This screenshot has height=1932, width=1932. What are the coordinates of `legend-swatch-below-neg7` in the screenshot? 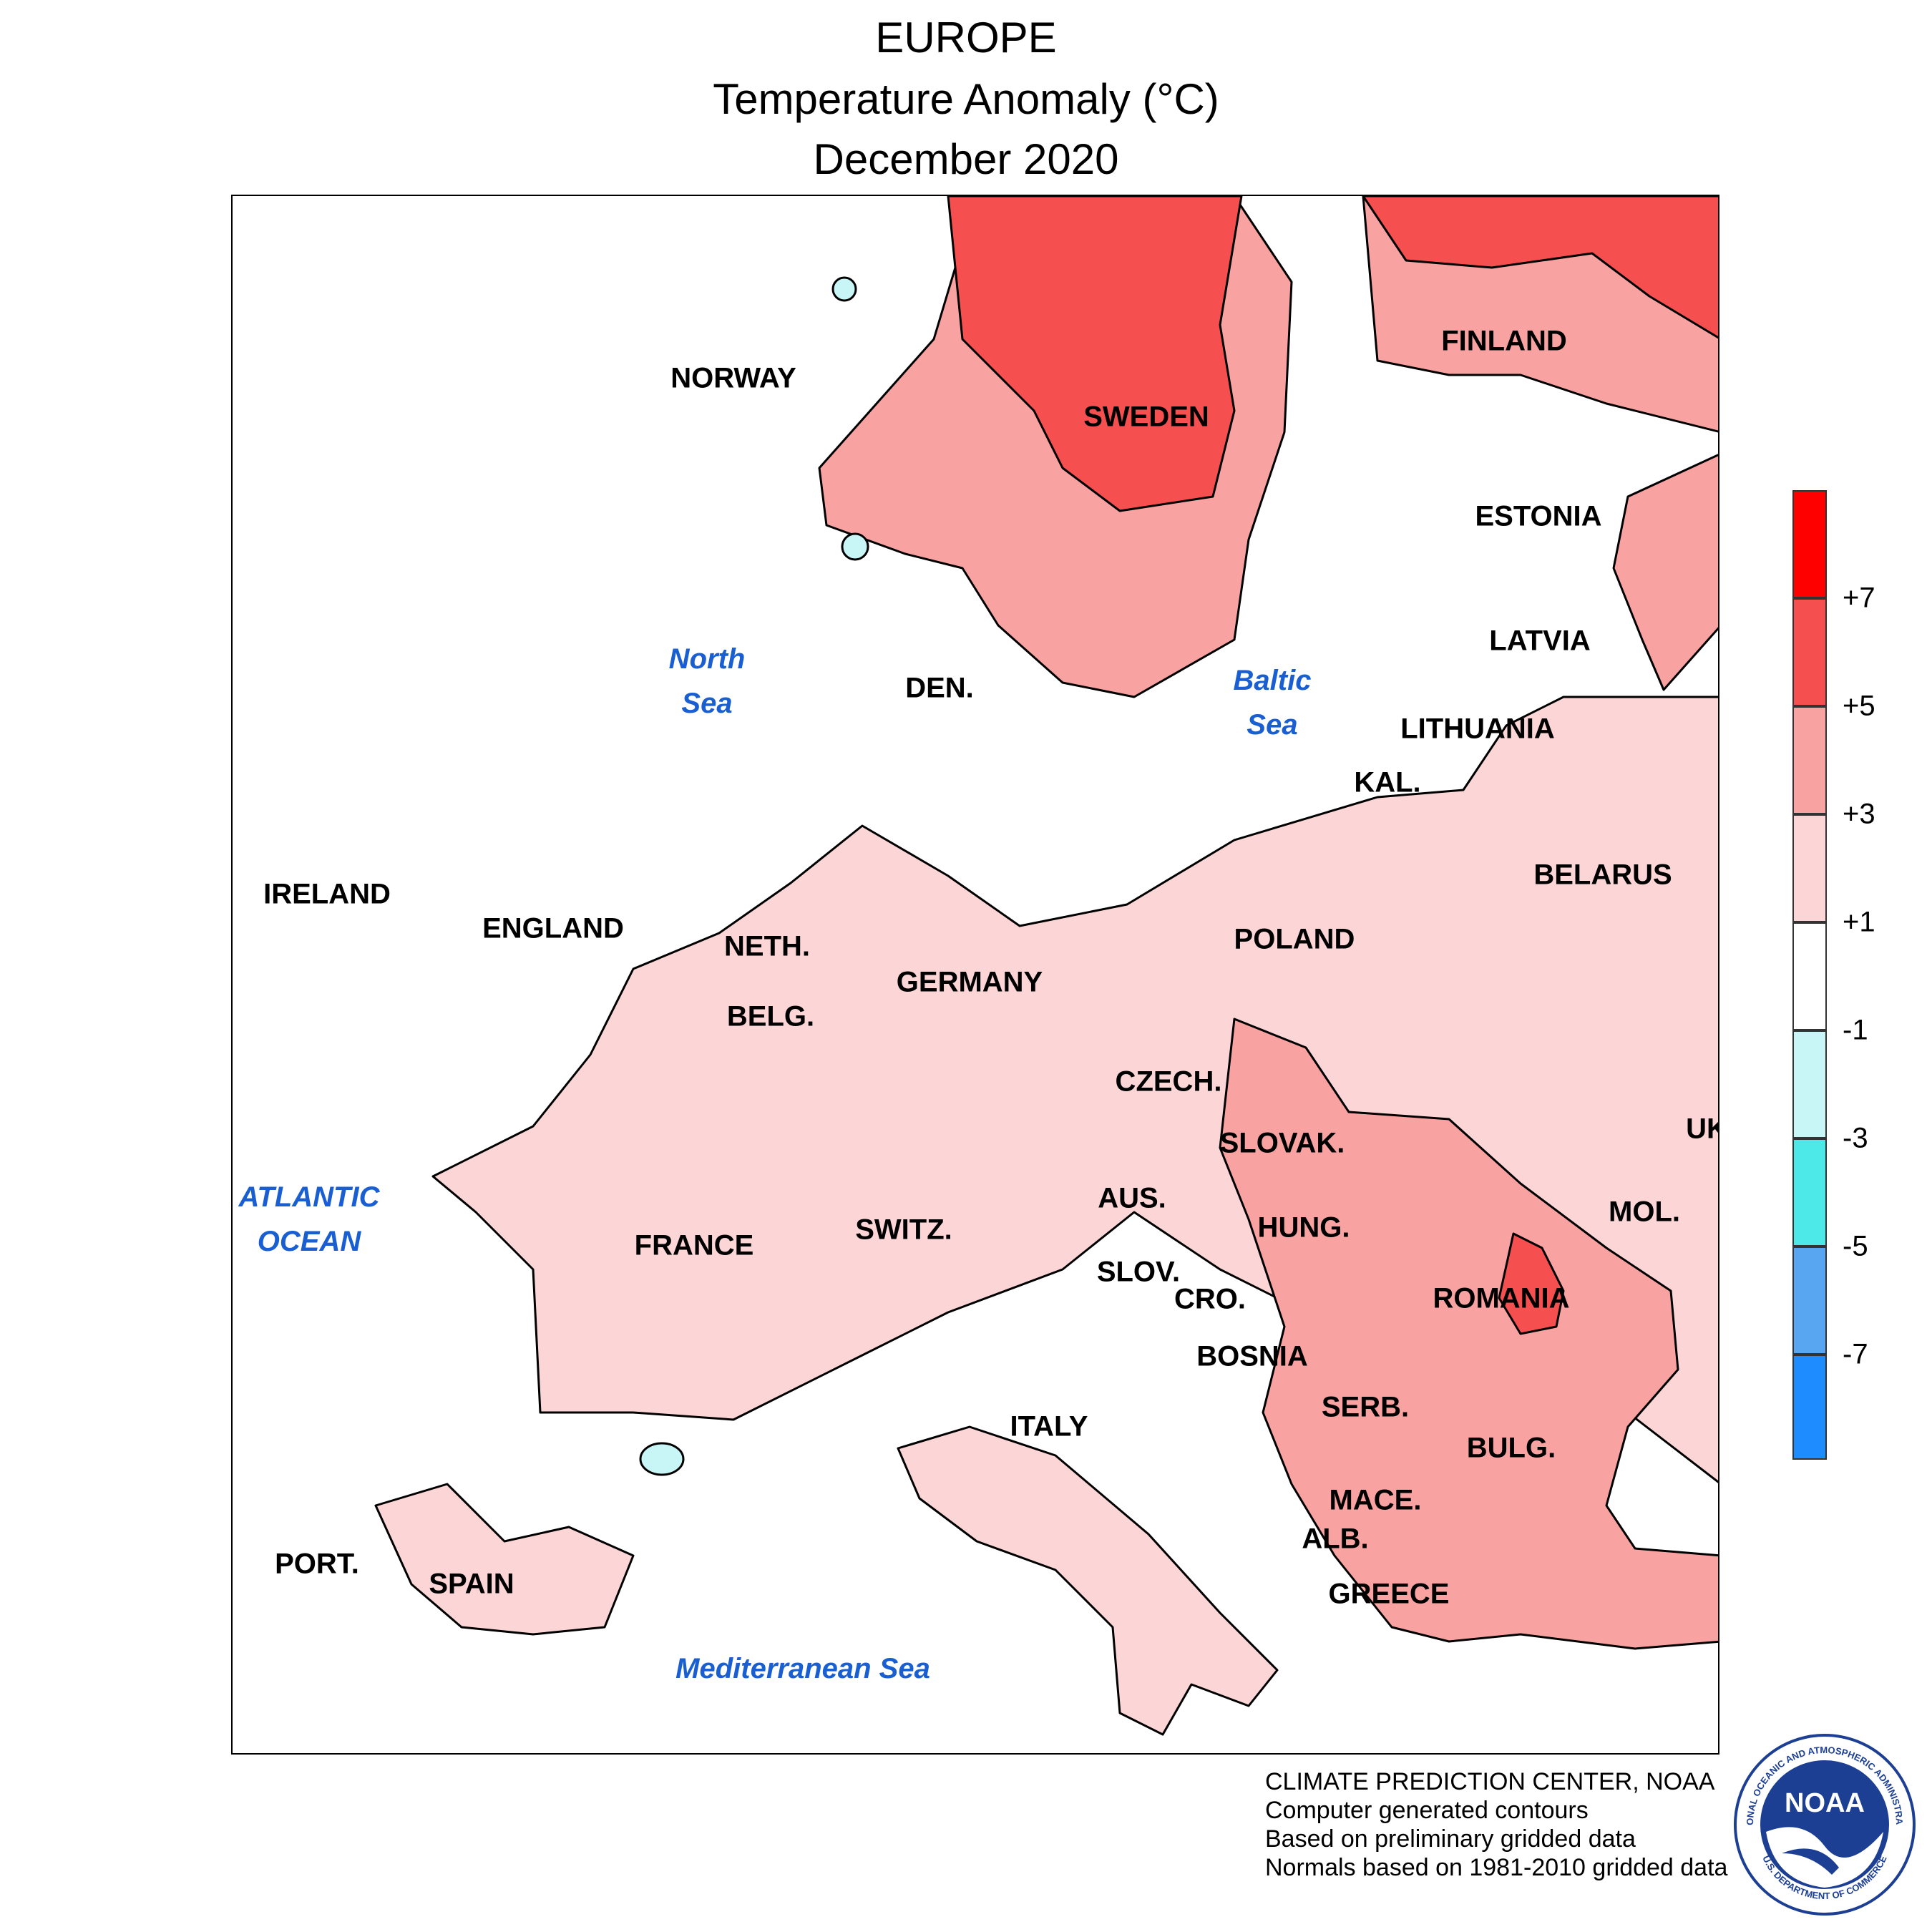 It's located at (1809, 1407).